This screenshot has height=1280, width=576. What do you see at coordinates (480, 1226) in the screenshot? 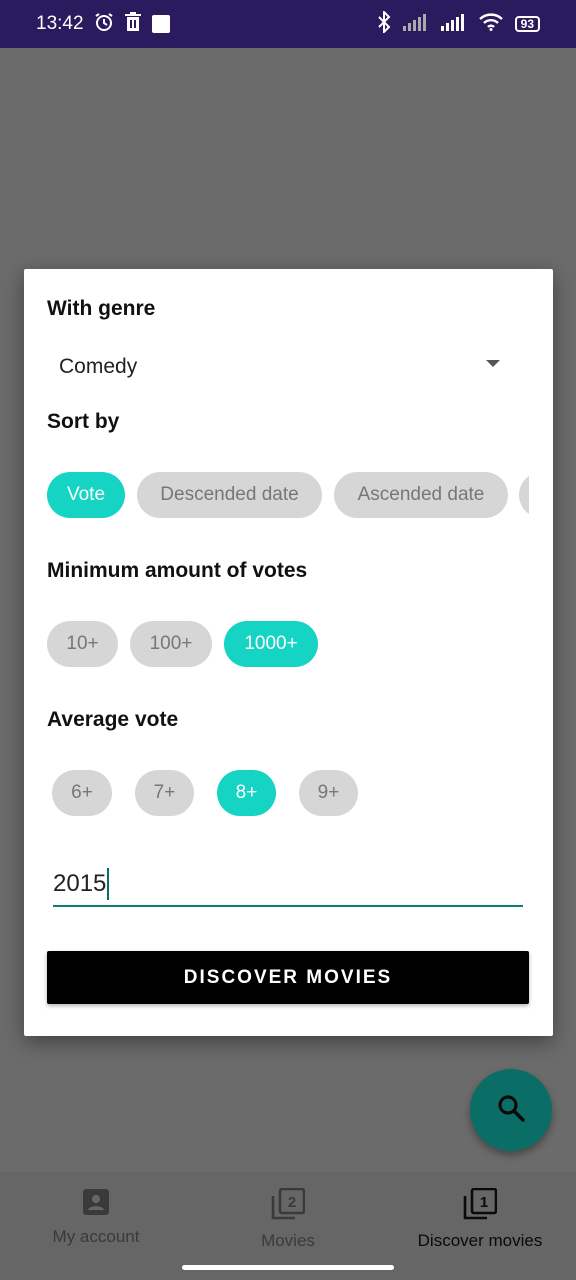
I see `nav-discover-movies: 1 Discover movies` at bounding box center [480, 1226].